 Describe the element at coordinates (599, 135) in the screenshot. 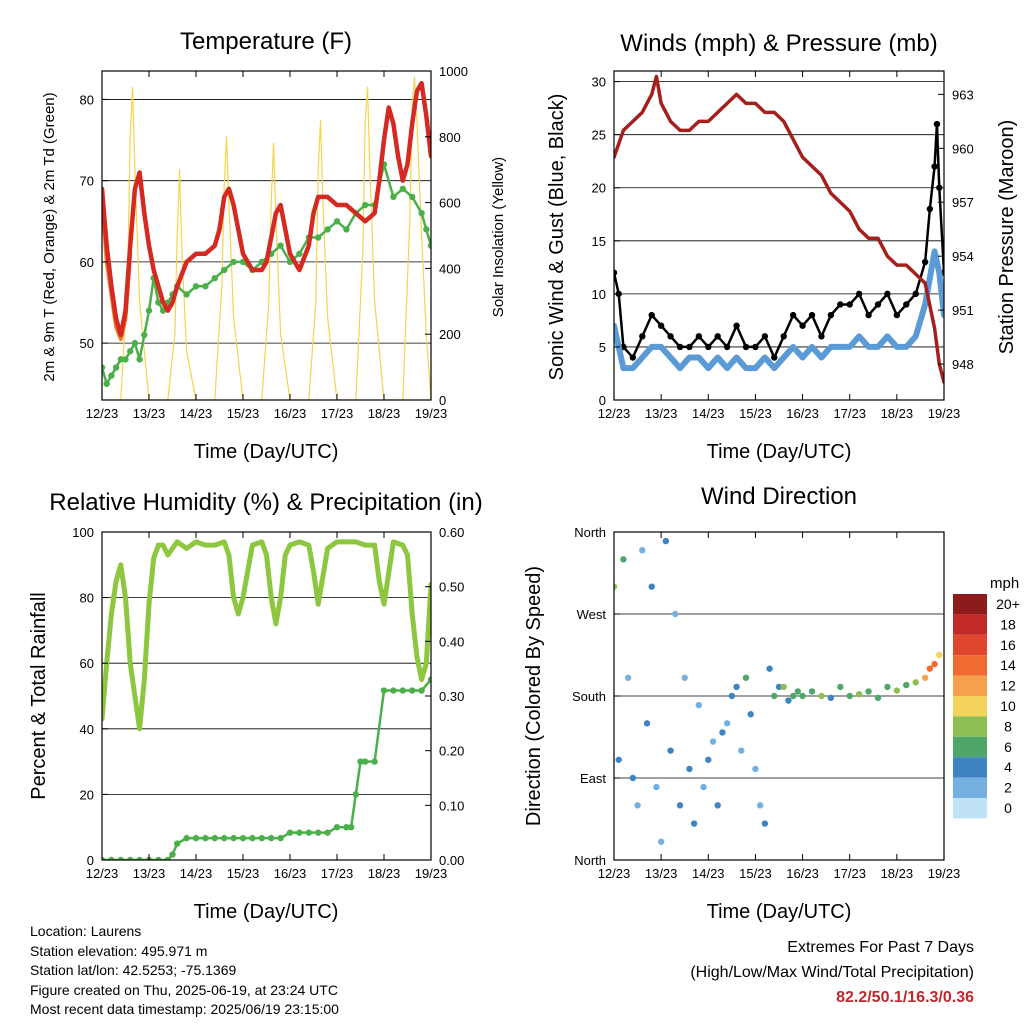

I see `y-tick-label: 25` at that location.